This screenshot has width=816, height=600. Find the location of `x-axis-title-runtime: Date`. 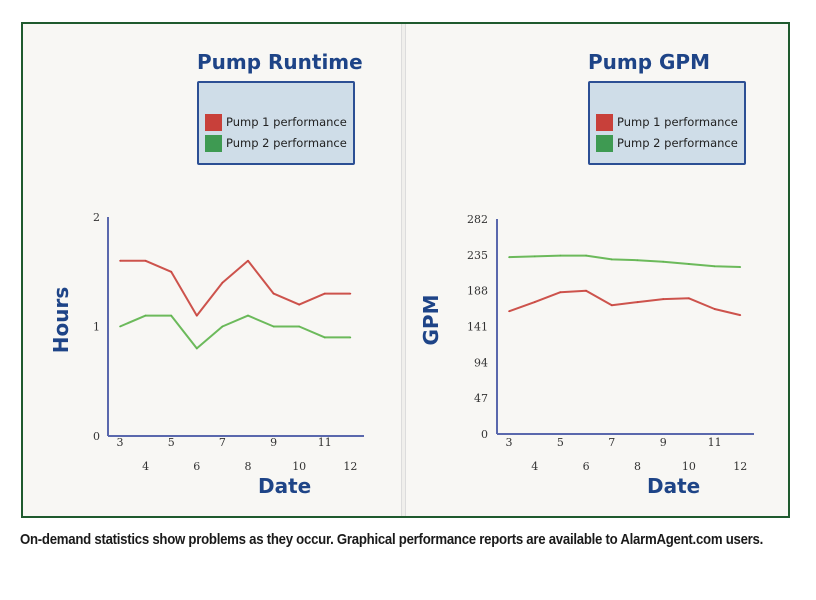

x-axis-title-runtime: Date is located at coordinates (285, 486).